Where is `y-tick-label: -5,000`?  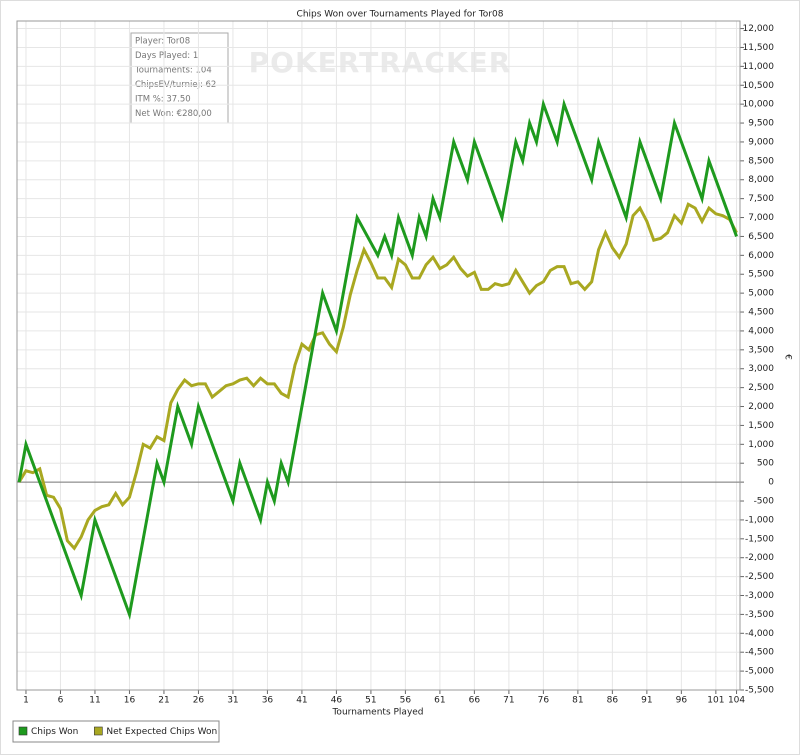
y-tick-label: -5,000 is located at coordinates (759, 672).